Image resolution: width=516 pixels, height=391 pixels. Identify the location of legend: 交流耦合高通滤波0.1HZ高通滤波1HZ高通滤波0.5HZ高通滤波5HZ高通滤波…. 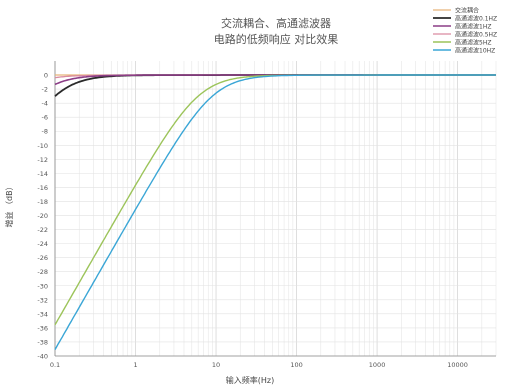
(465, 31).